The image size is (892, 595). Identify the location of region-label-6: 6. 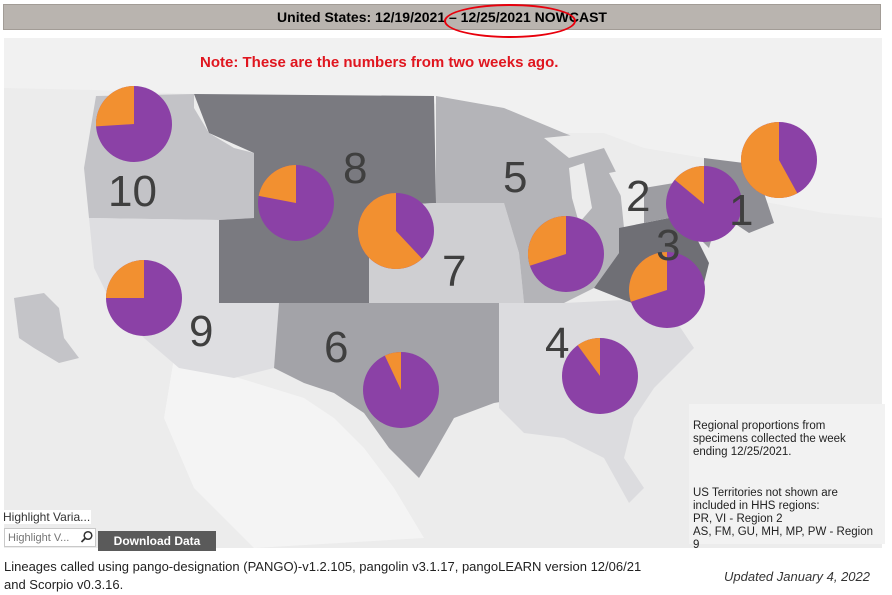
(336, 347).